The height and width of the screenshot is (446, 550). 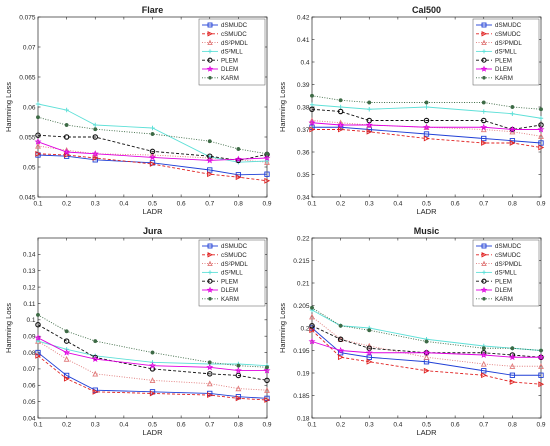 What do you see at coordinates (234, 246) in the screenshot?
I see `legend-label: dSMUDC` at bounding box center [234, 246].